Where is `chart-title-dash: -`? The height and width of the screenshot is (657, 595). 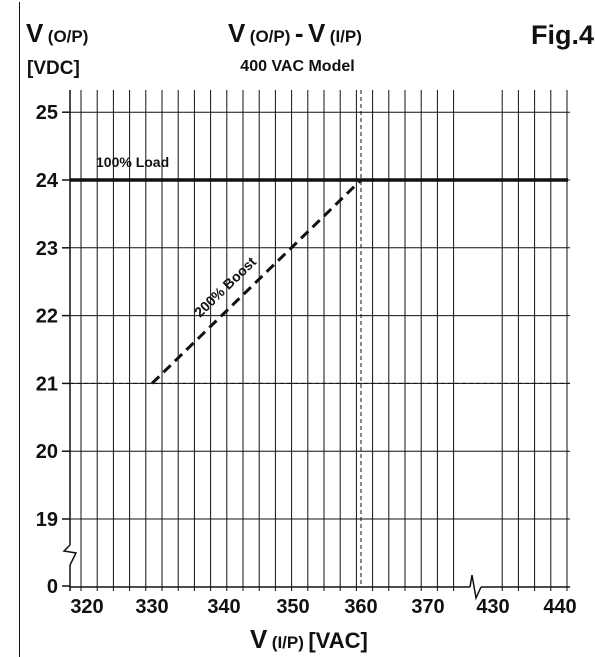
chart-title-dash: - is located at coordinates (299, 33).